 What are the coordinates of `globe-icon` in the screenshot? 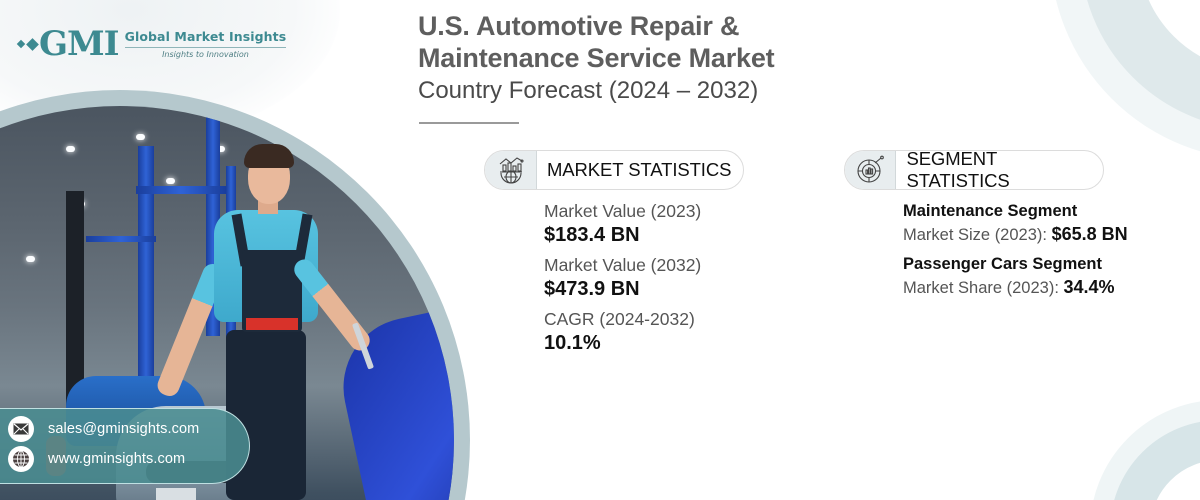 It's located at (21, 459).